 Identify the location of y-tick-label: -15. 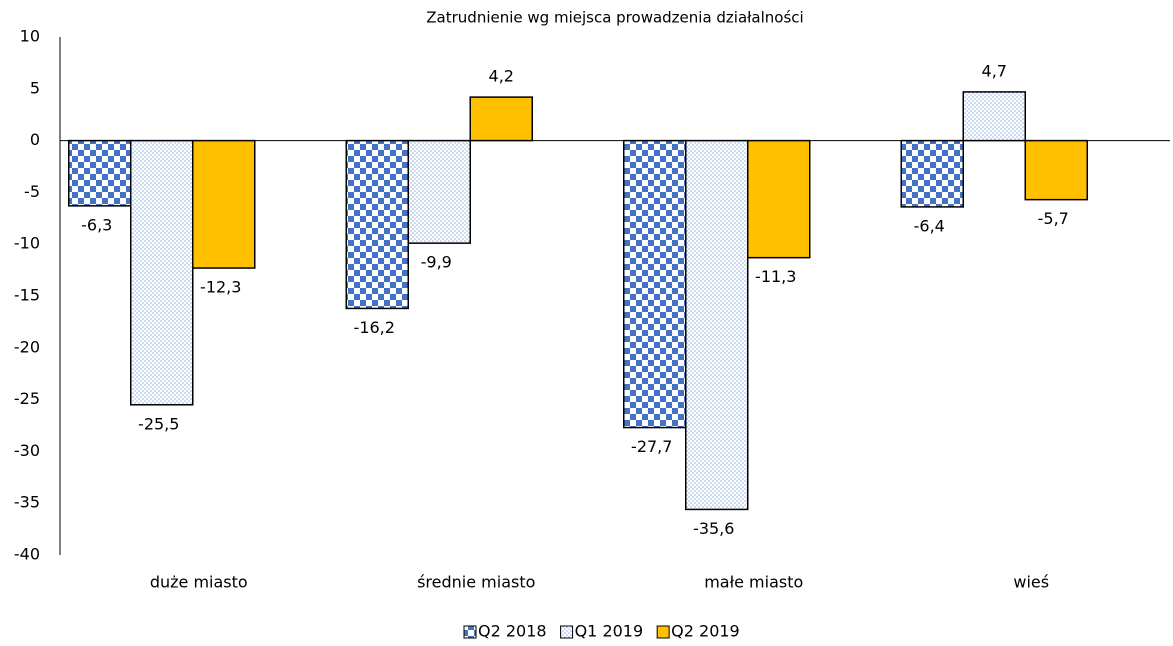
(27, 295).